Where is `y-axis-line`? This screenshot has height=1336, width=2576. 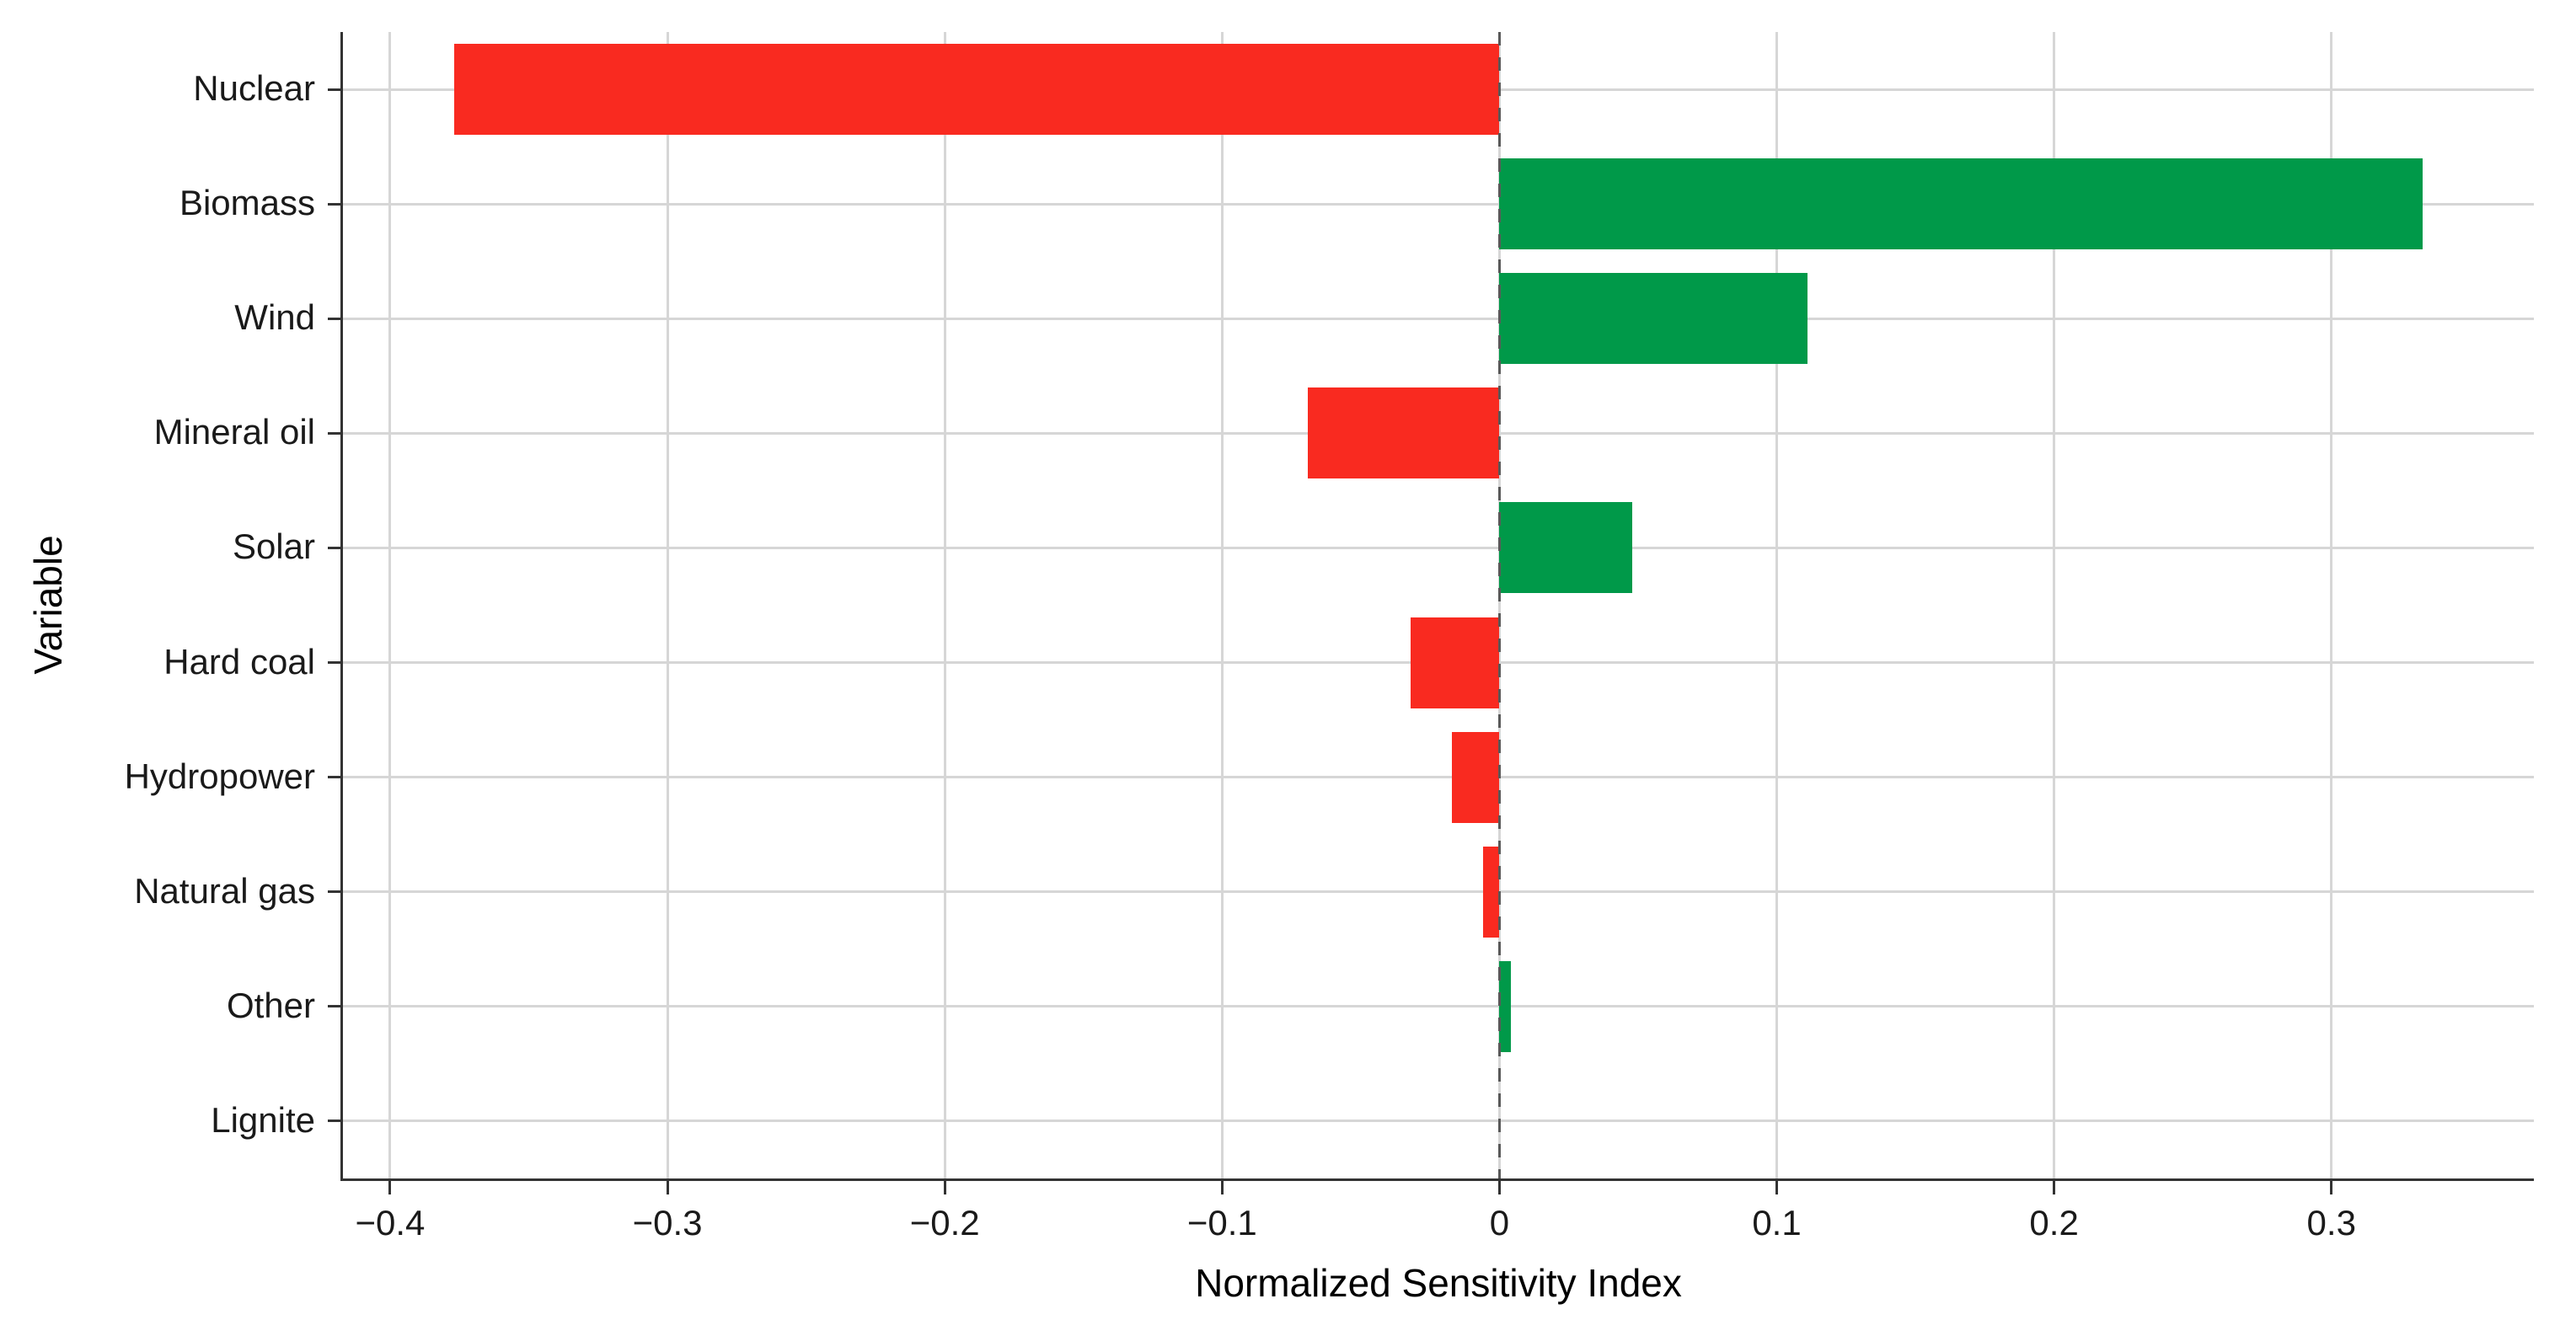
y-axis-line is located at coordinates (341, 606).